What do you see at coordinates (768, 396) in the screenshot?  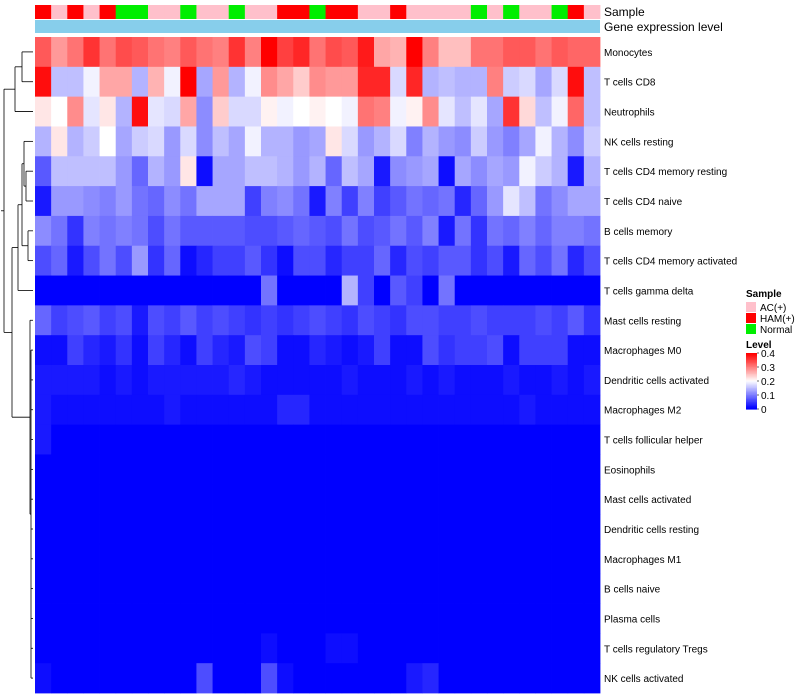 I see `legend-level-label: 0.1` at bounding box center [768, 396].